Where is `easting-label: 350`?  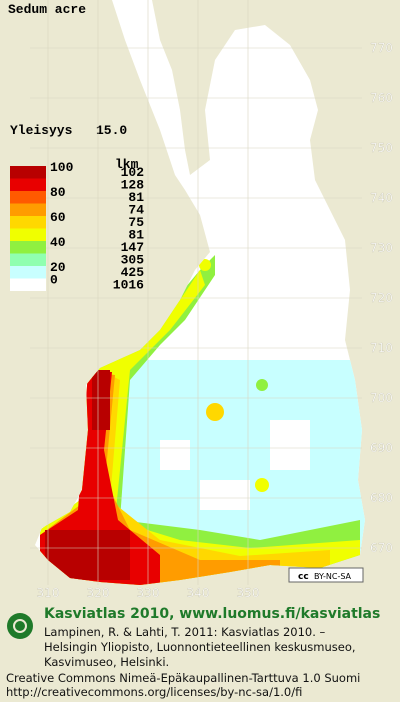 easting-label: 350 is located at coordinates (248, 593).